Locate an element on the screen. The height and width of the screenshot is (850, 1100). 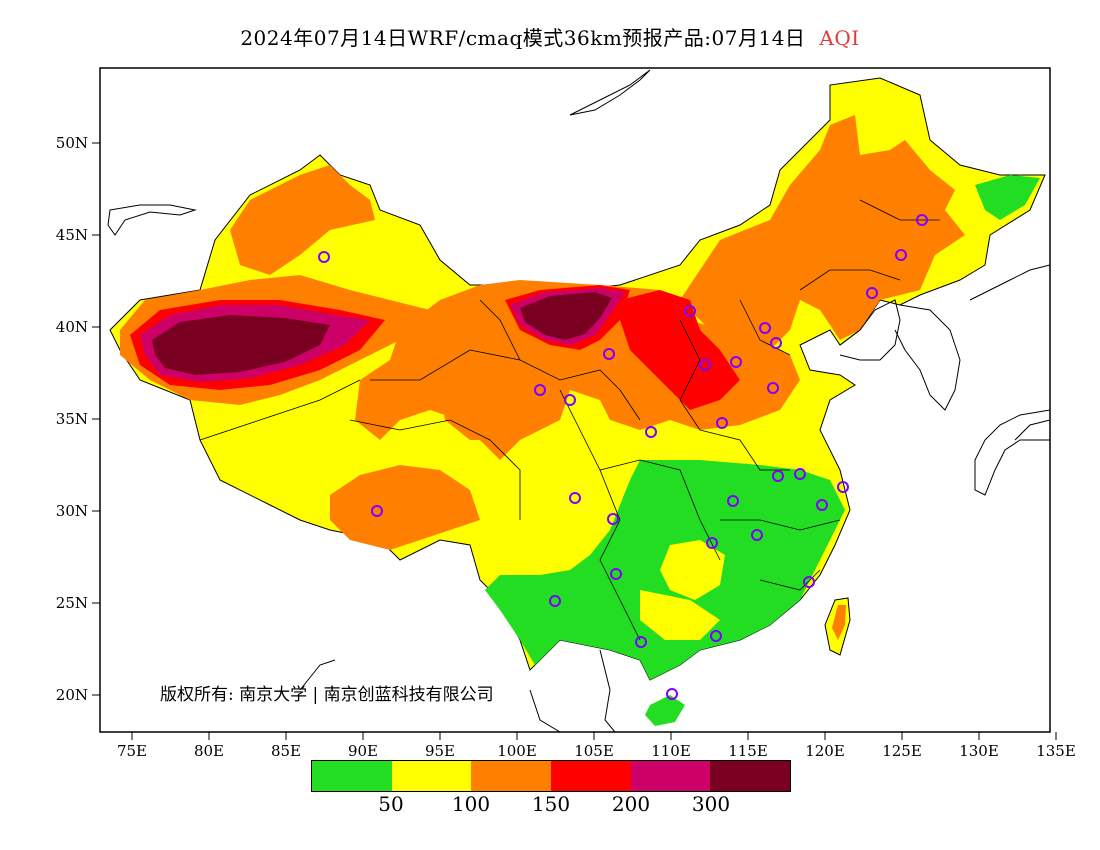
copyright-text: 版权所有: 南京大学 | 南京创蓝科技有限公司 is located at coordinates (327, 695).